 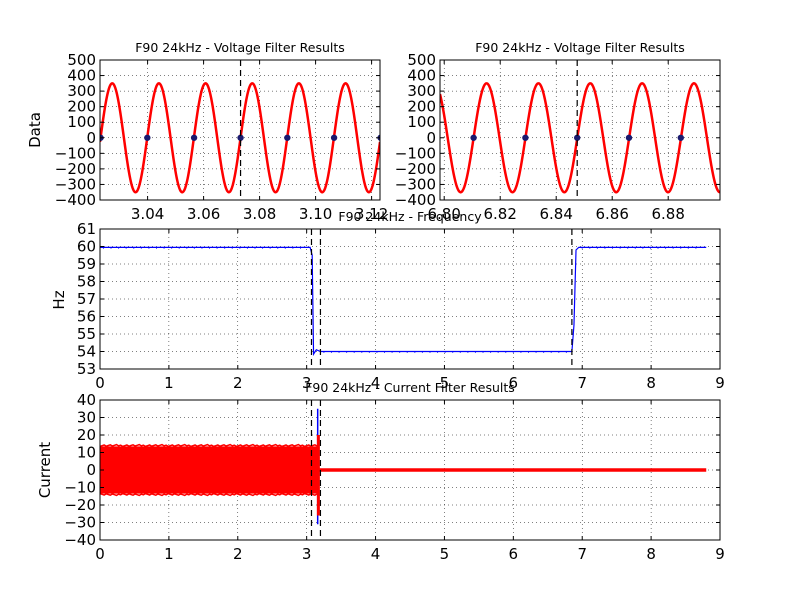 I want to click on voltage-right-ytick-label: −200, so click(x=415, y=169).